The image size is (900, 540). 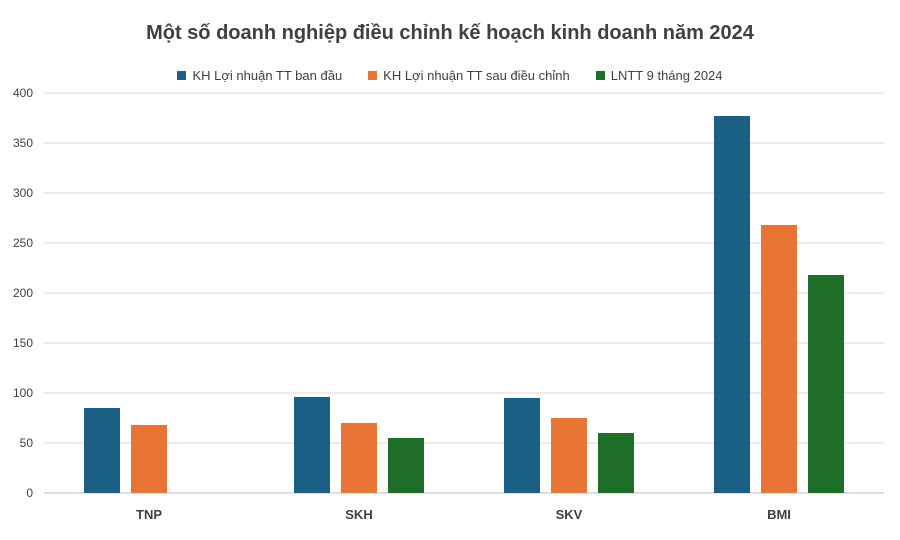 I want to click on legend-item-adjusted-plan: KH Lợi nhuận TT sau điều chỉnh, so click(x=469, y=75).